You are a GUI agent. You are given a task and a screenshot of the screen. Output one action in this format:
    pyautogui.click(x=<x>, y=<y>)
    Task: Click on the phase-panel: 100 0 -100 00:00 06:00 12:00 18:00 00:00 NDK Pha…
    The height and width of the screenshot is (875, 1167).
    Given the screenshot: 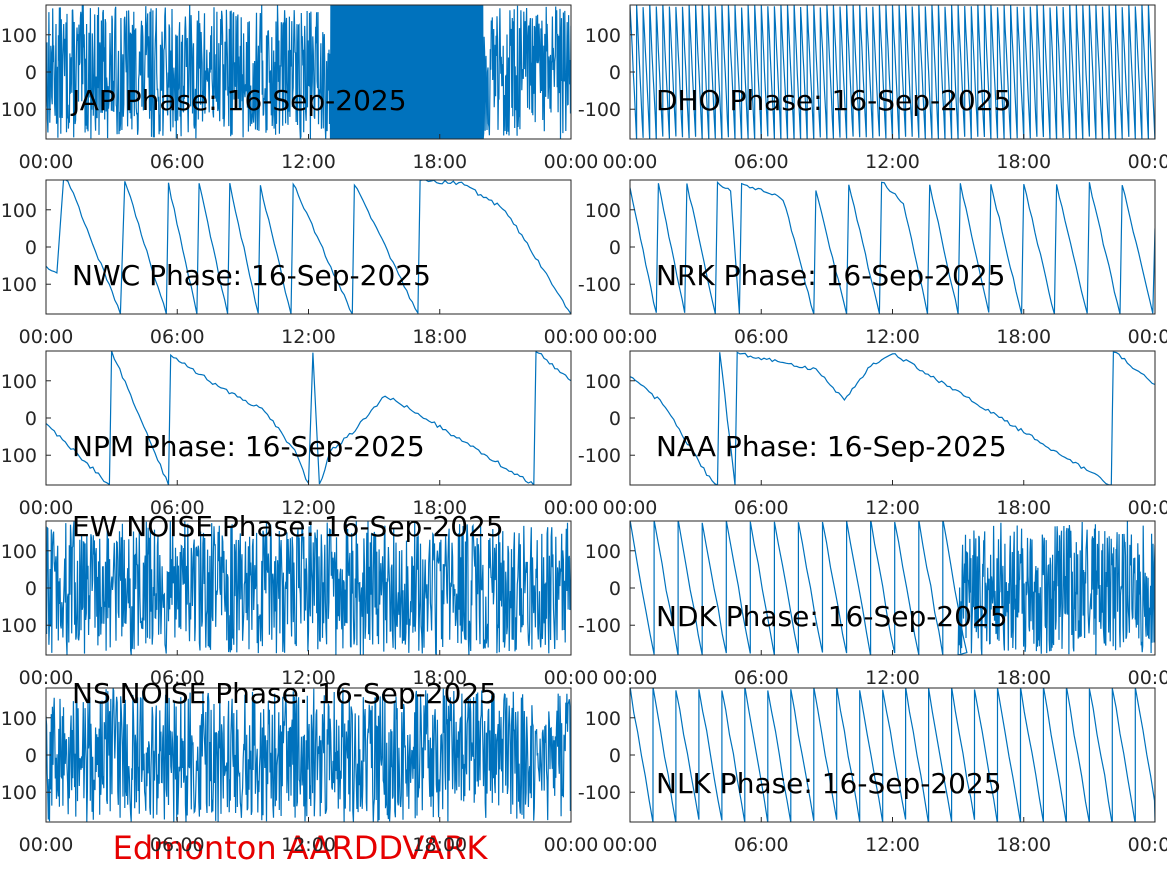 What is the action you would take?
    pyautogui.click(x=872, y=604)
    